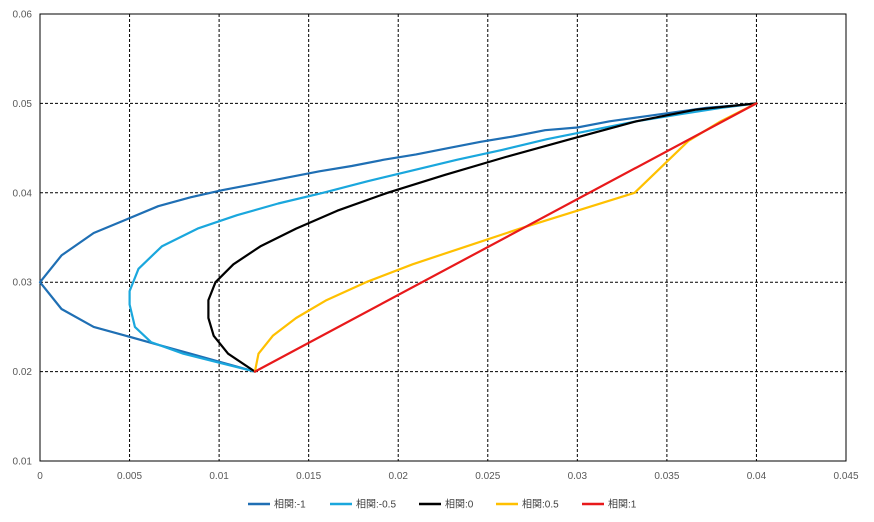  What do you see at coordinates (40, 476) in the screenshot?
I see `x-tick-label: 0` at bounding box center [40, 476].